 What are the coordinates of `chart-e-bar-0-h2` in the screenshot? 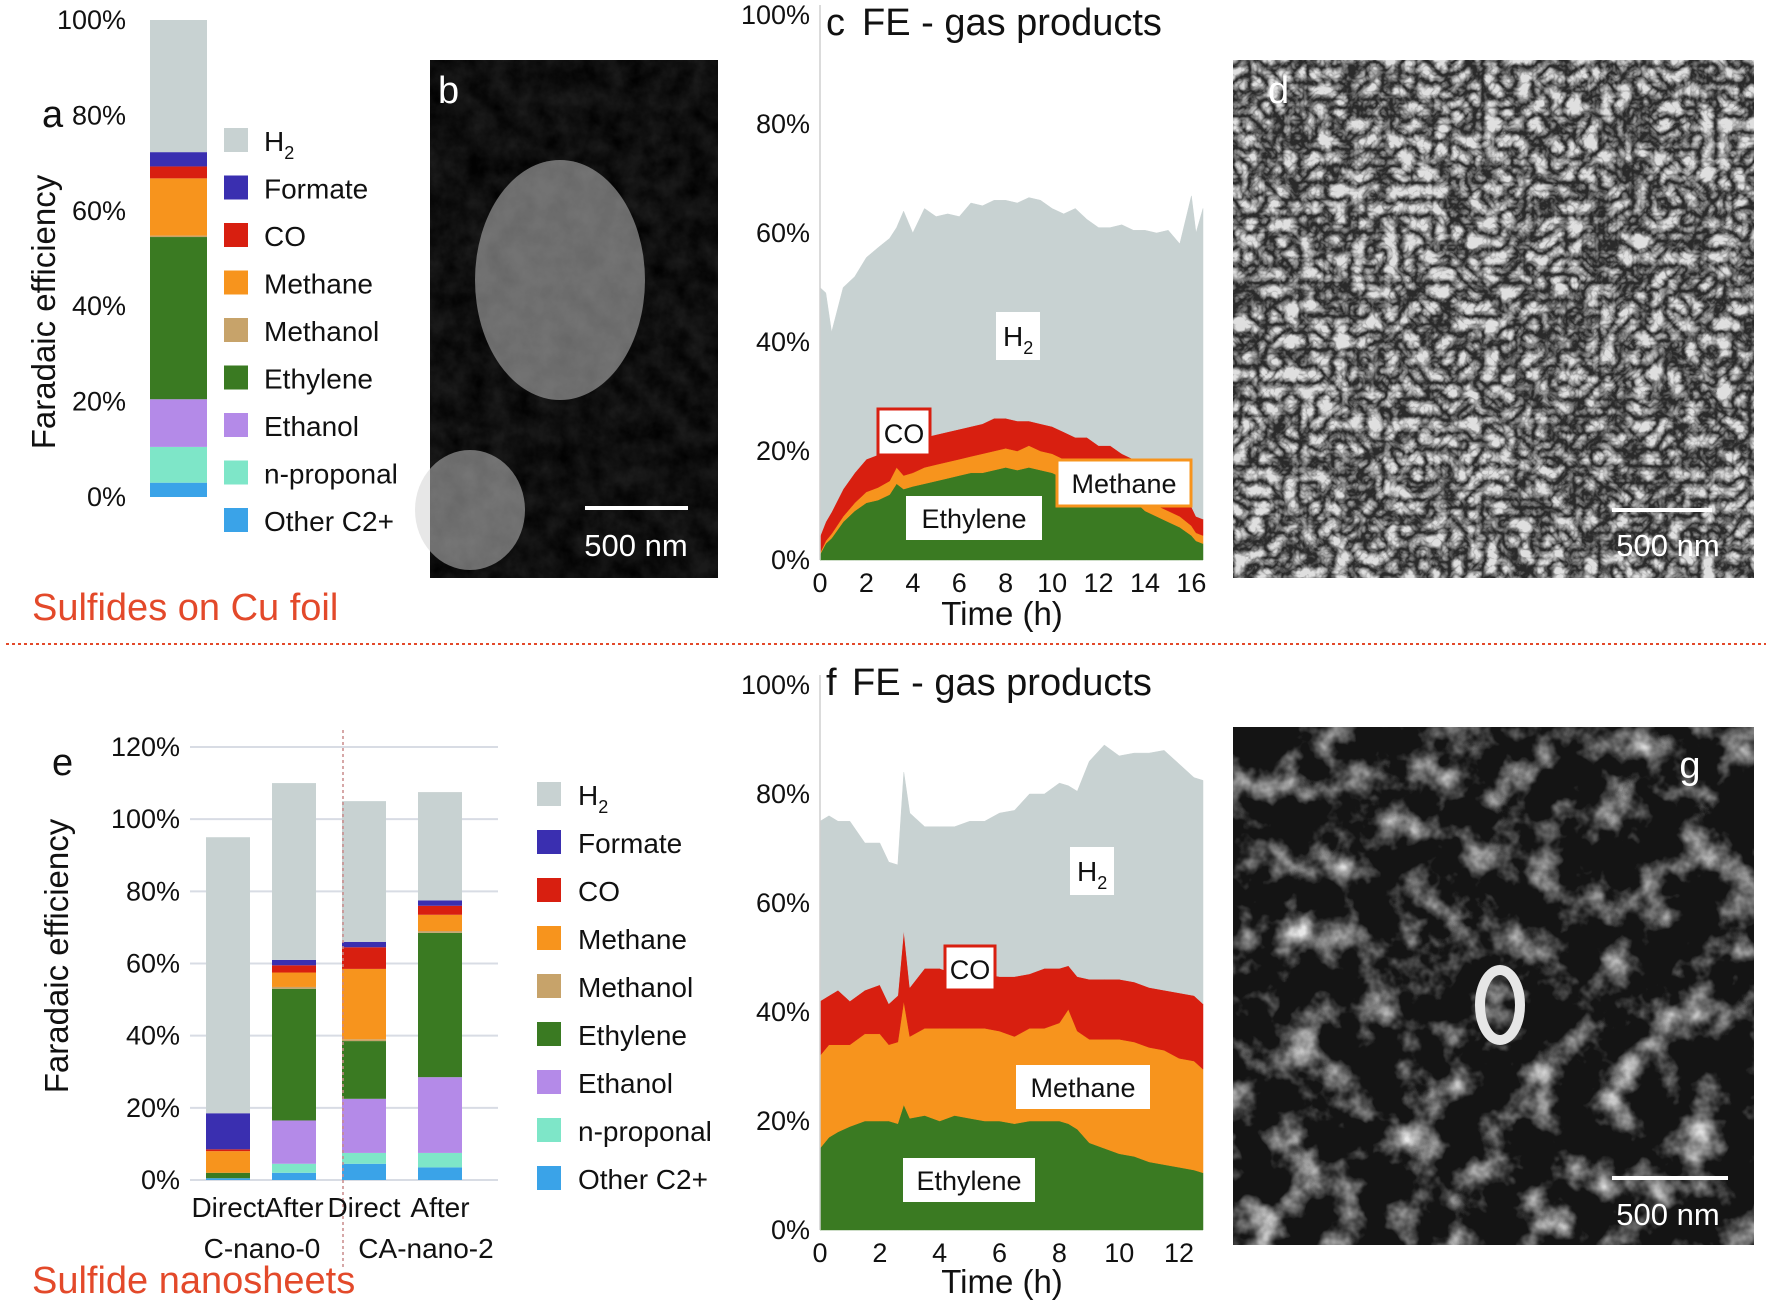 It's located at (228, 975).